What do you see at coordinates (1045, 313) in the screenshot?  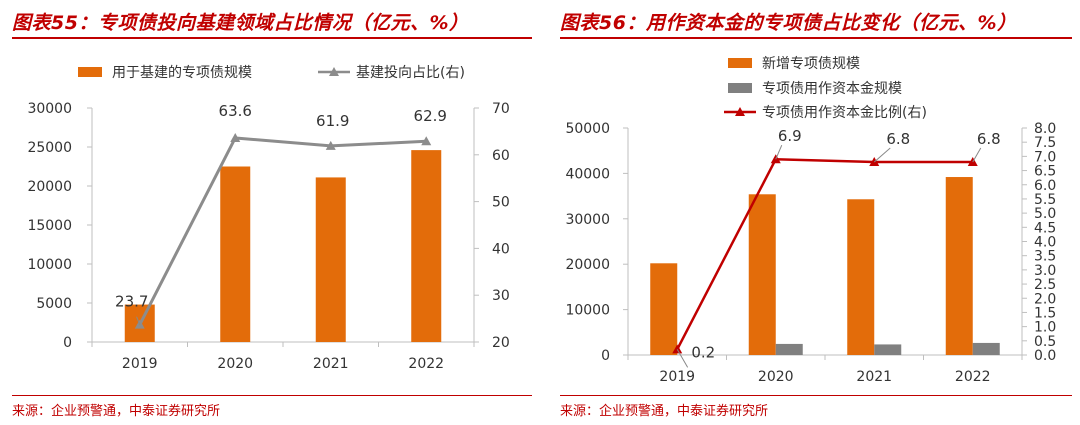 I see `right-tick-label: 1.5` at bounding box center [1045, 313].